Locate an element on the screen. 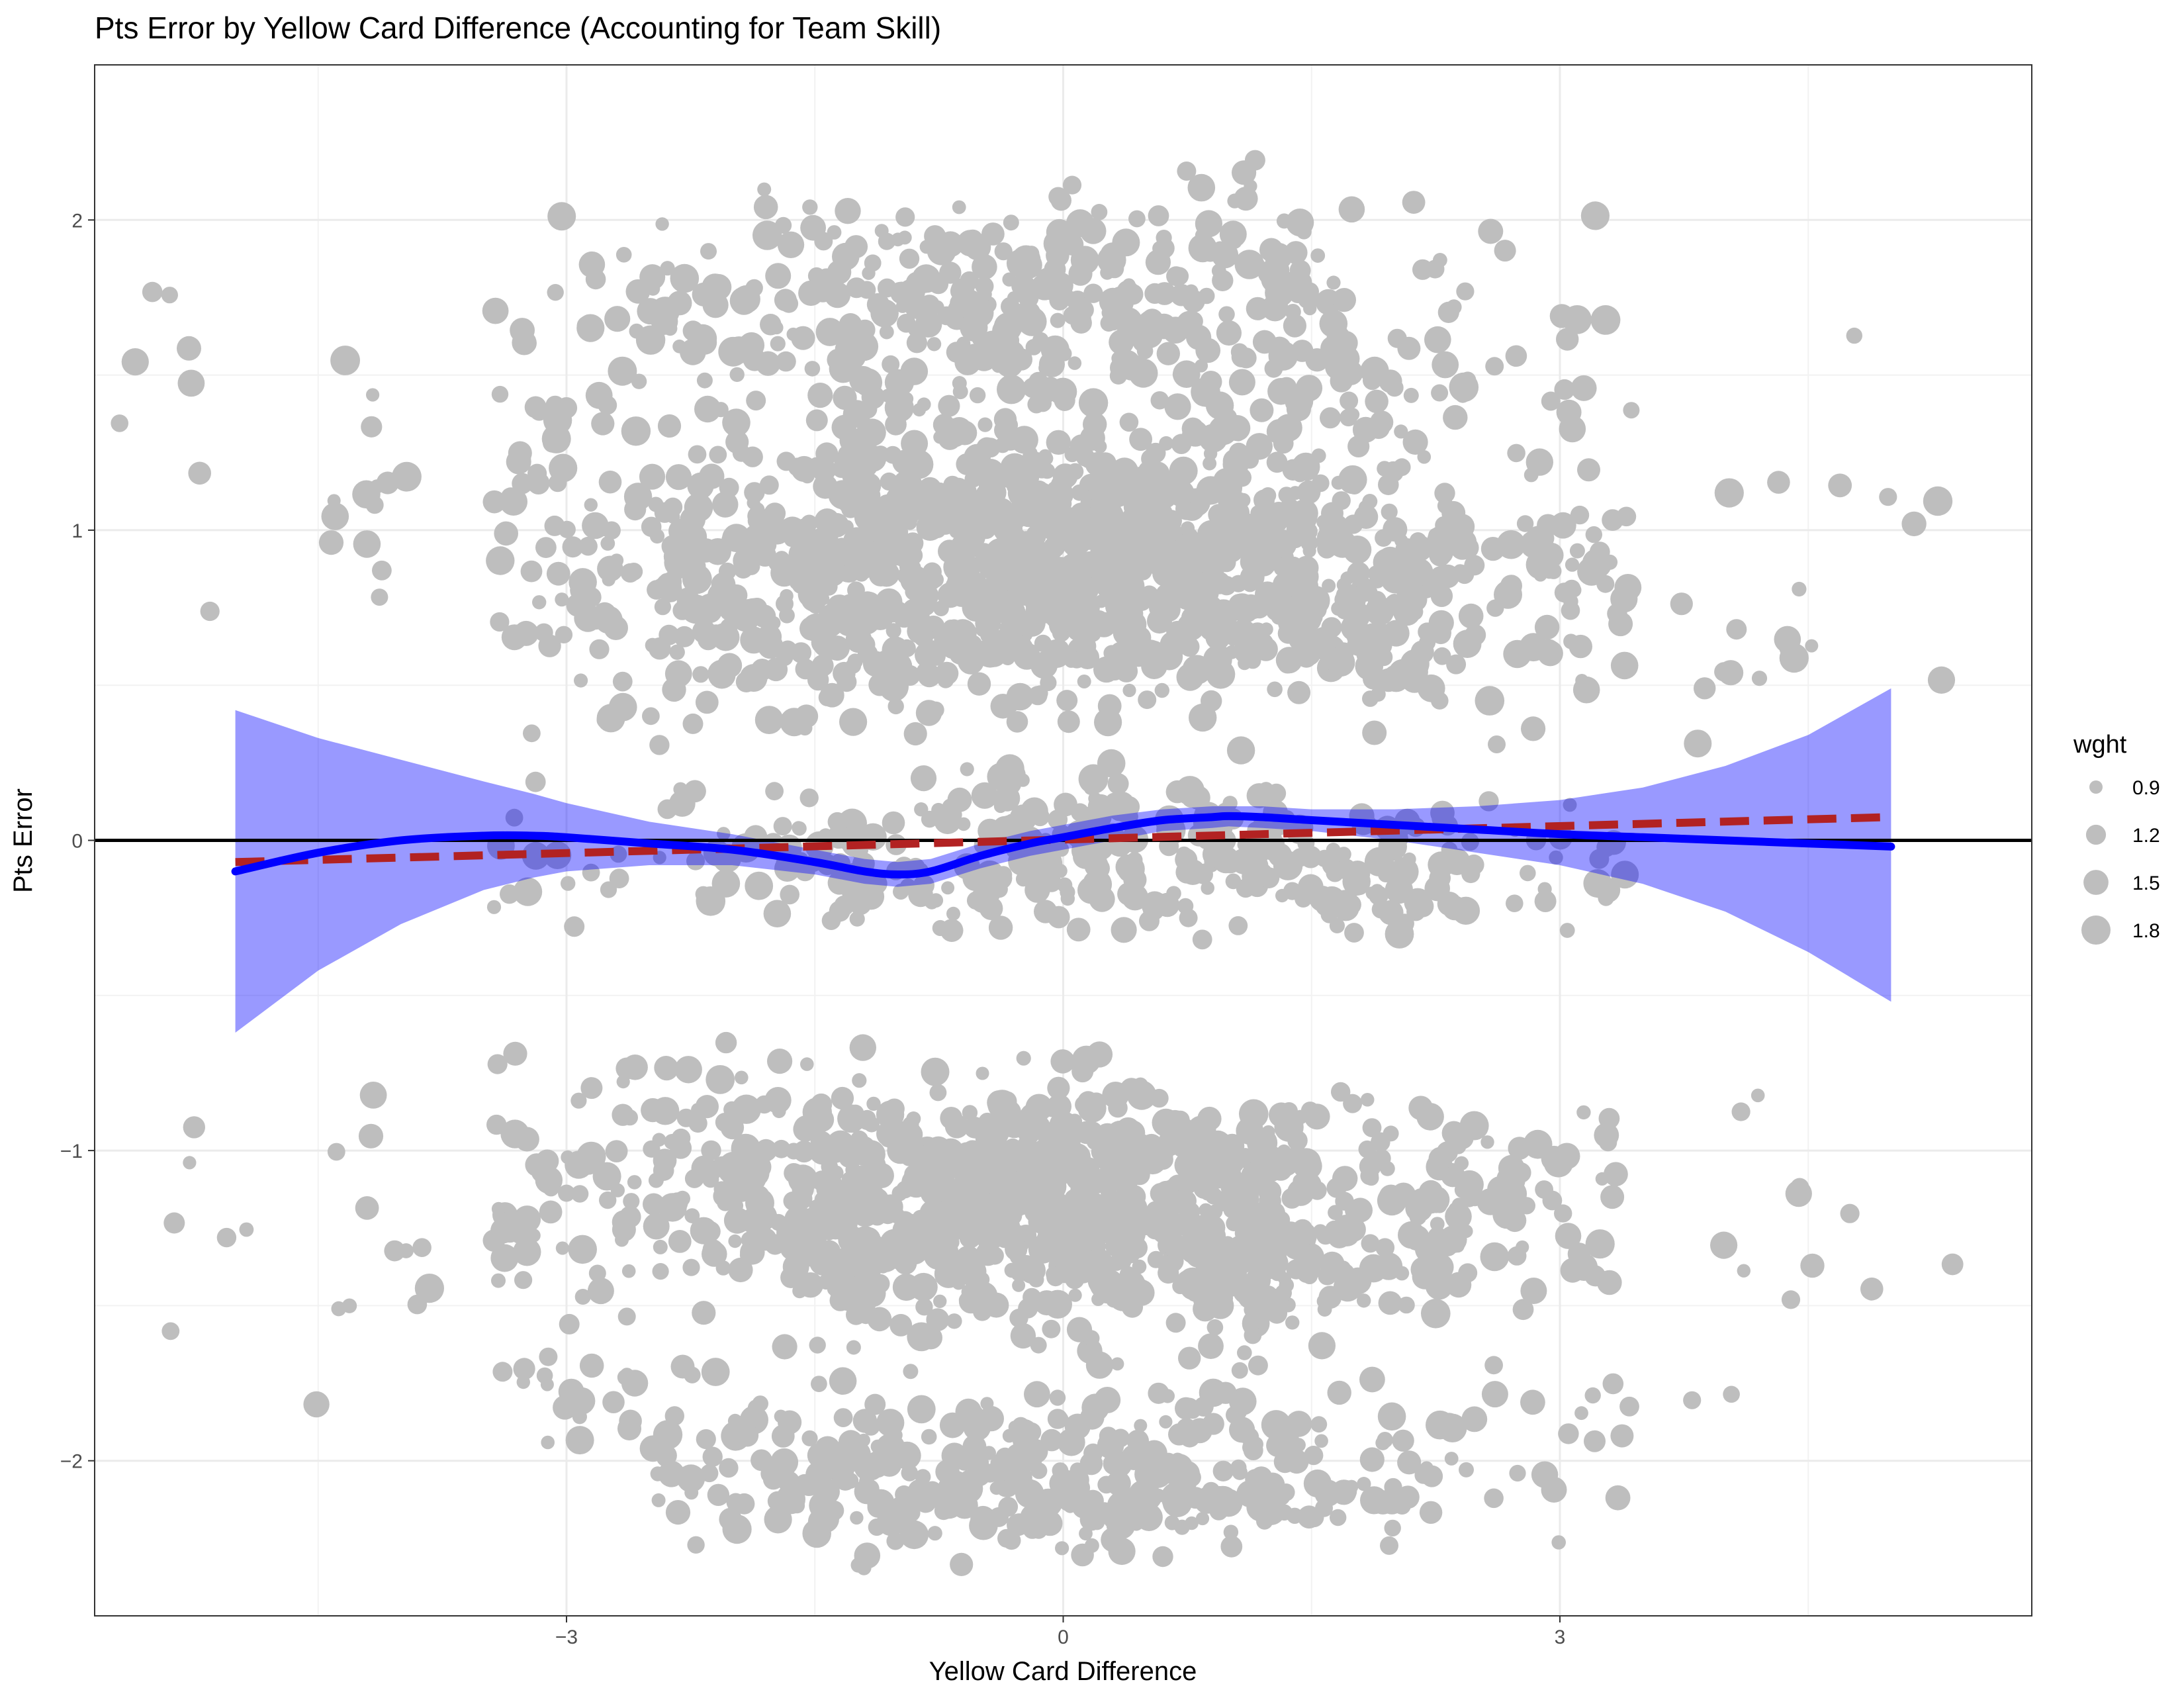 Image resolution: width=2184 pixels, height=1688 pixels. legend-key is located at coordinates (2096, 882).